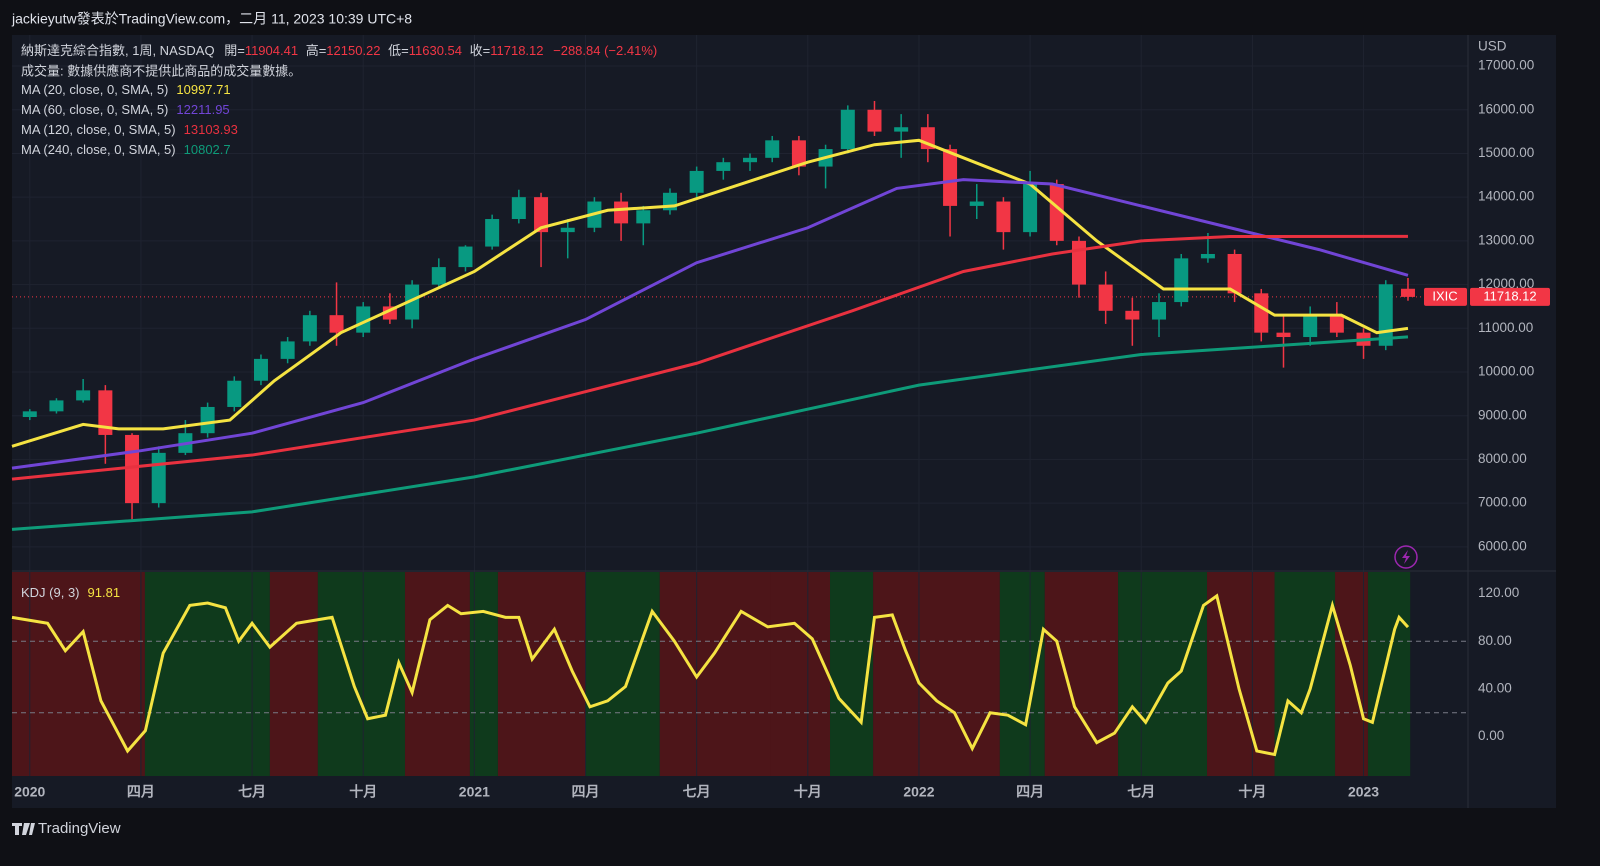 This screenshot has height=866, width=1600. What do you see at coordinates (118, 50) in the screenshot?
I see `symbol: 納斯達克綜合指數, 1周, NASDAQ` at bounding box center [118, 50].